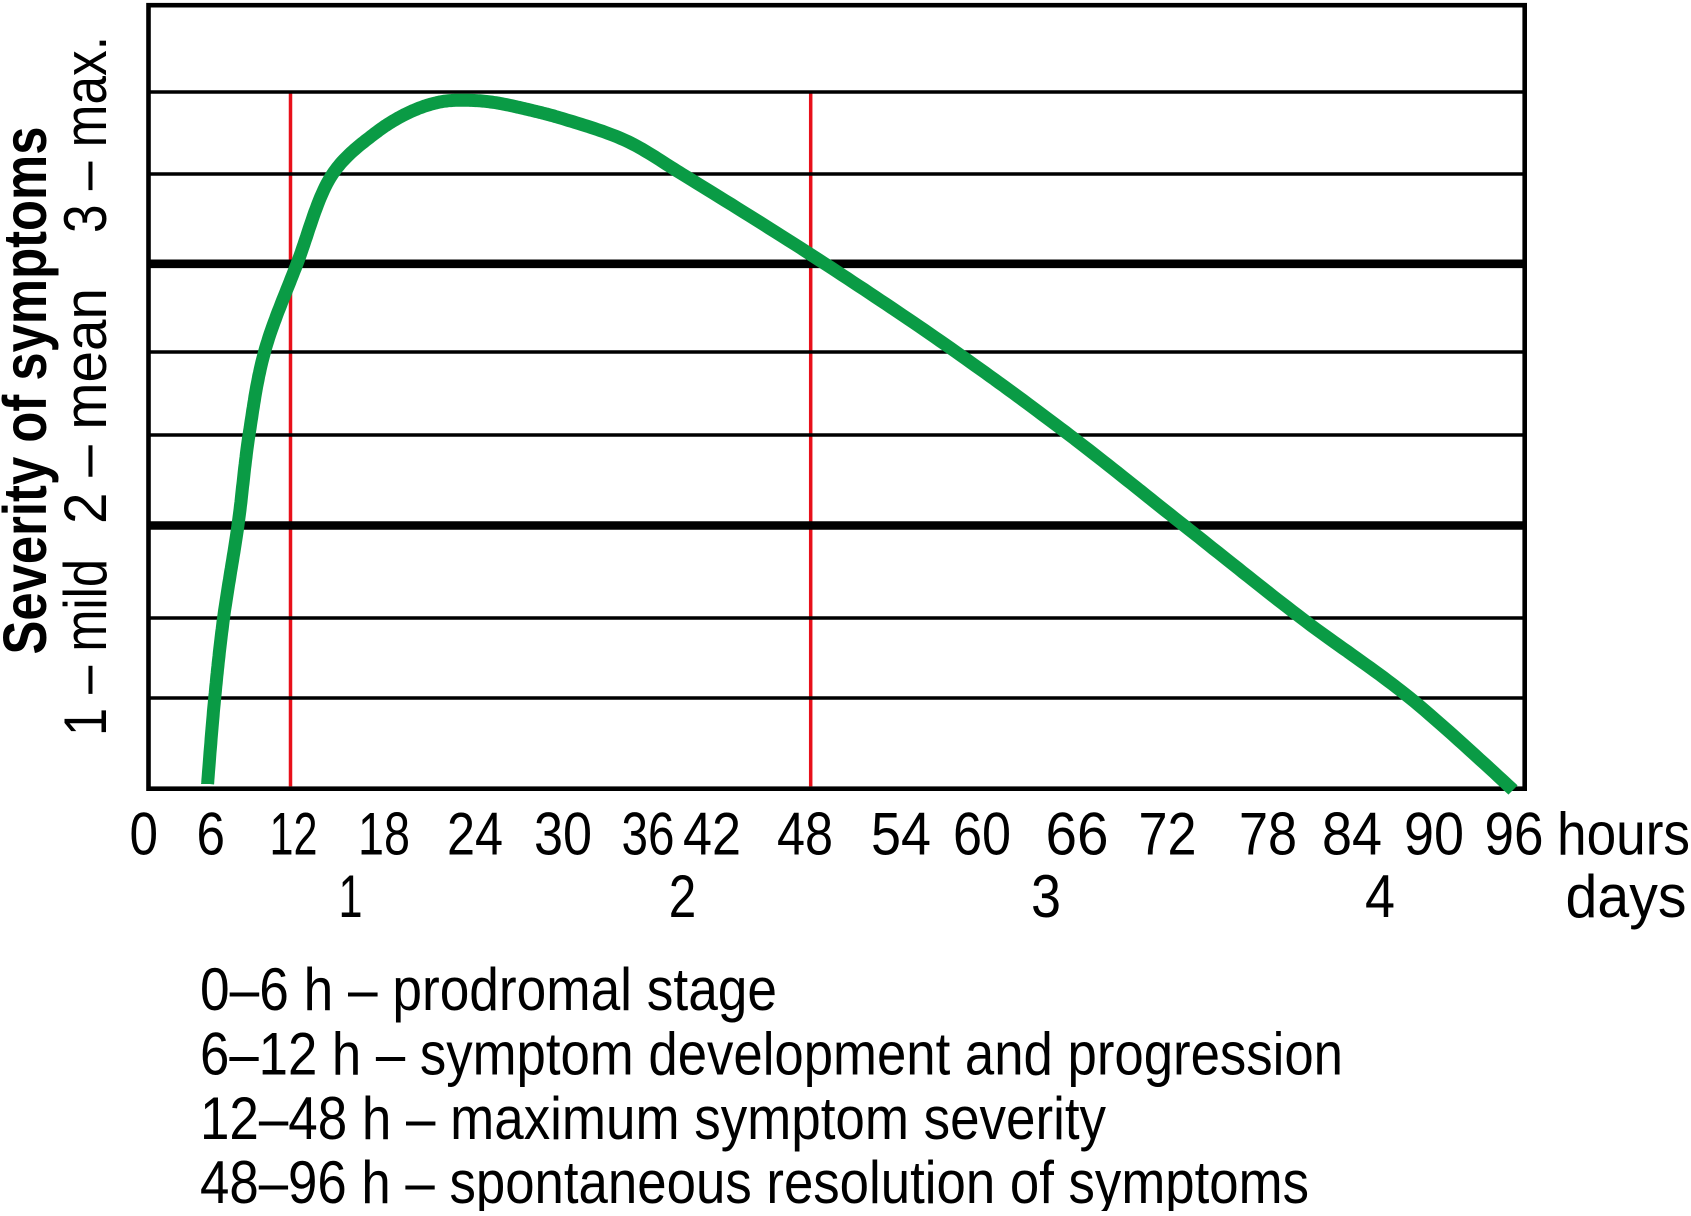 The height and width of the screenshot is (1216, 1691). Describe the element at coordinates (30, 391) in the screenshot. I see `svg-text: Severity of symptoms` at that location.